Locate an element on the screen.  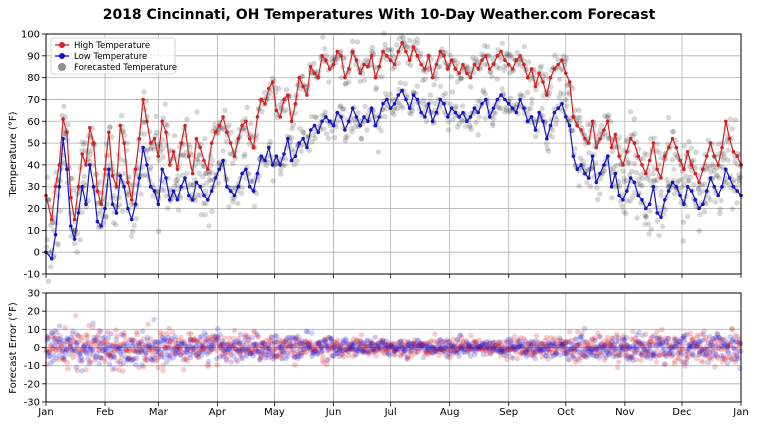
temperature-y-tick-label-5: 40 is located at coordinates (33, 165).